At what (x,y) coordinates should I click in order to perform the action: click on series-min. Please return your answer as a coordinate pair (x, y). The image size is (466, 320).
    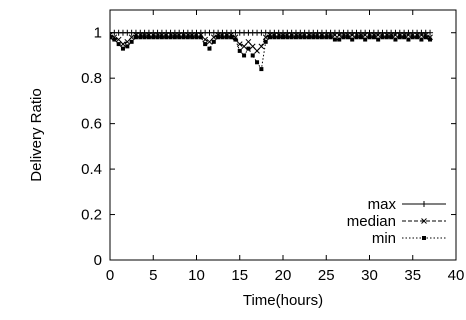
    Looking at the image, I should click on (271, 53).